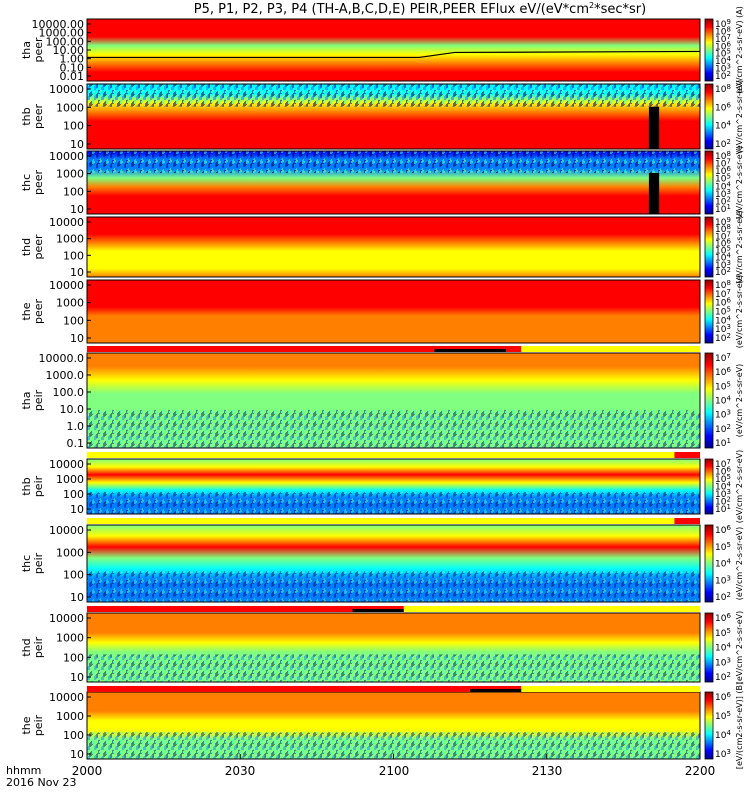 This screenshot has width=750, height=800. I want to click on y-tick-label: 1000.00, so click(62, 33).